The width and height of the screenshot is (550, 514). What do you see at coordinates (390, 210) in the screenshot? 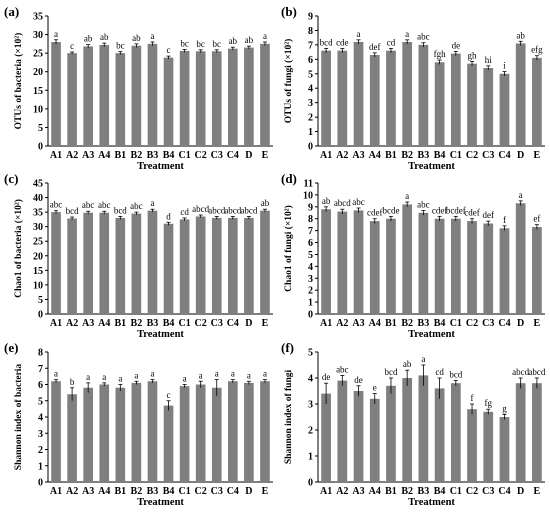
I see `significance-label: bcde` at bounding box center [390, 210].